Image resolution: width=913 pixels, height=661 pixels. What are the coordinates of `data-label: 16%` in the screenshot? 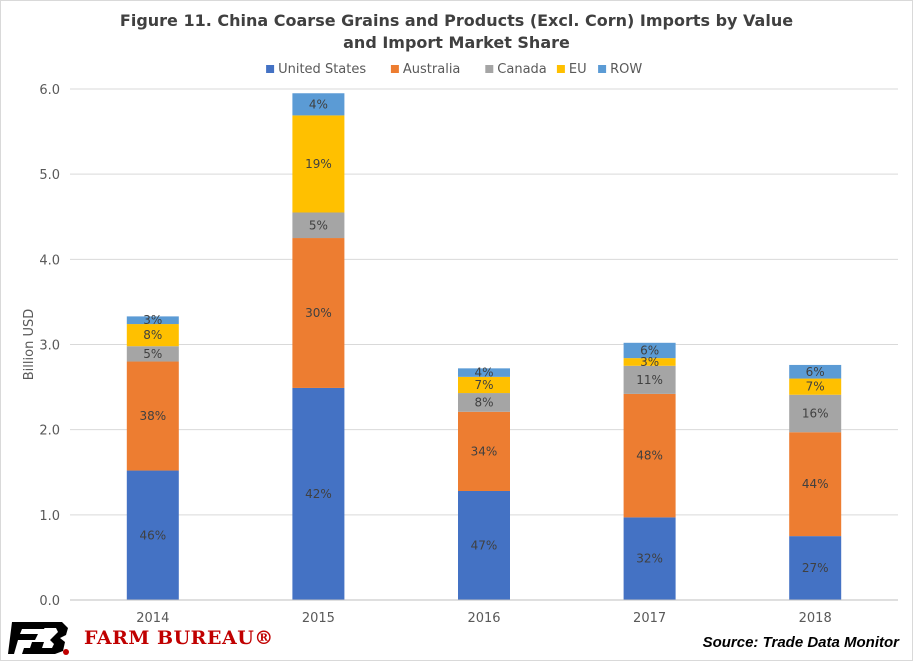 It's located at (815, 413).